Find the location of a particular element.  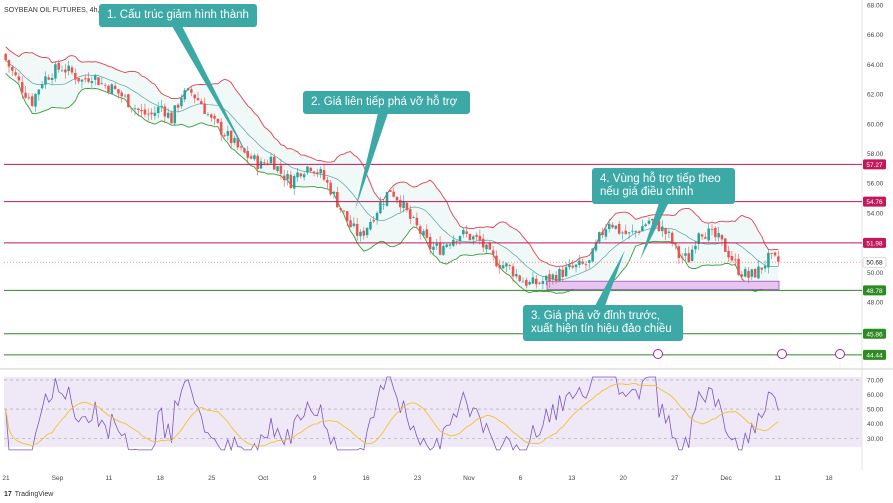

price-tick-label: 48.00 is located at coordinates (875, 303).